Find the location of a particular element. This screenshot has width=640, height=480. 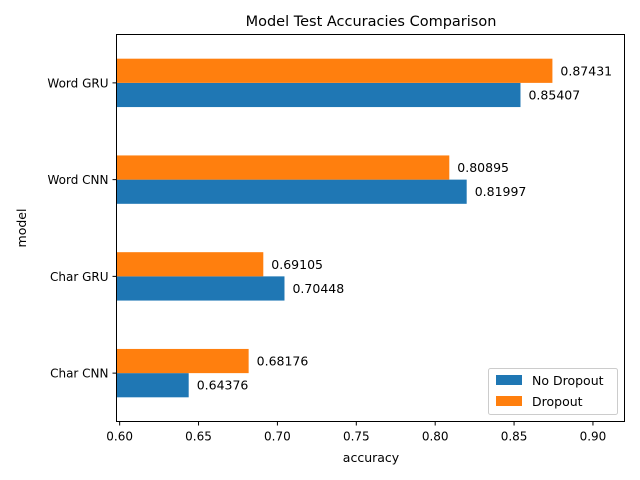

data-label-word-cnn-no-dropout: 0.81997 is located at coordinates (501, 191).